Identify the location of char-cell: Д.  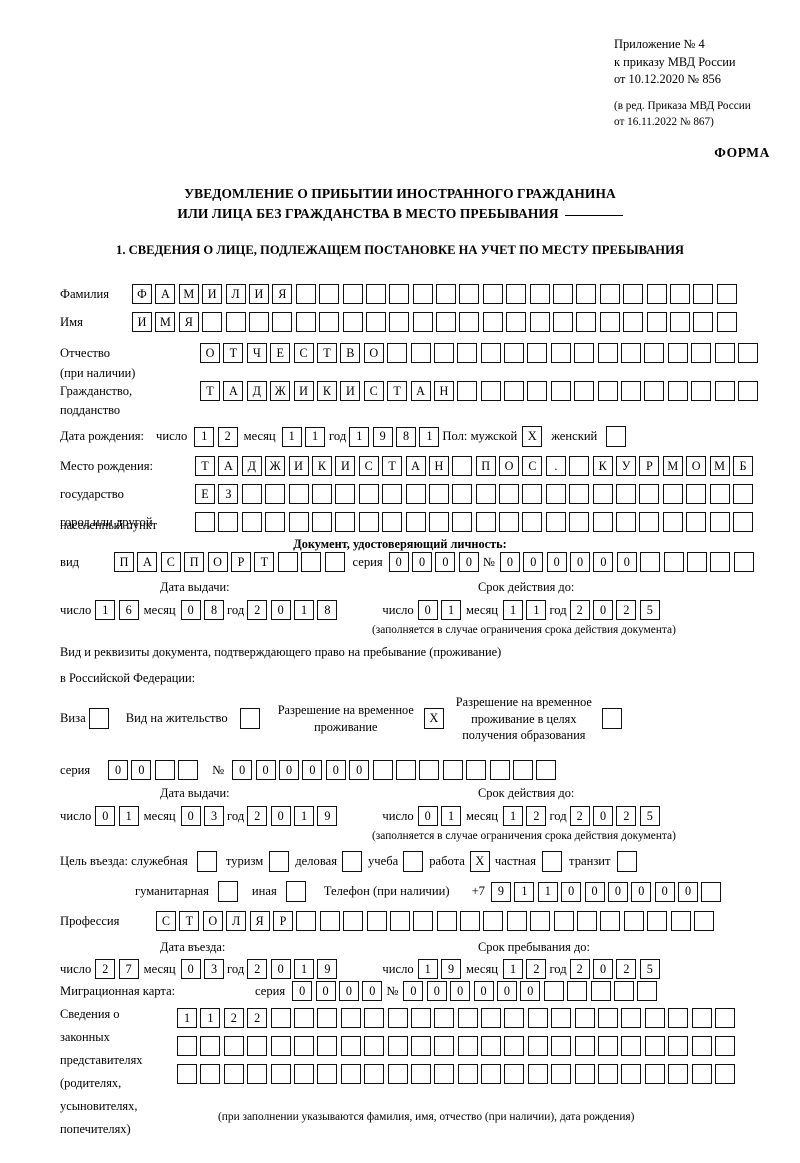
(256, 391).